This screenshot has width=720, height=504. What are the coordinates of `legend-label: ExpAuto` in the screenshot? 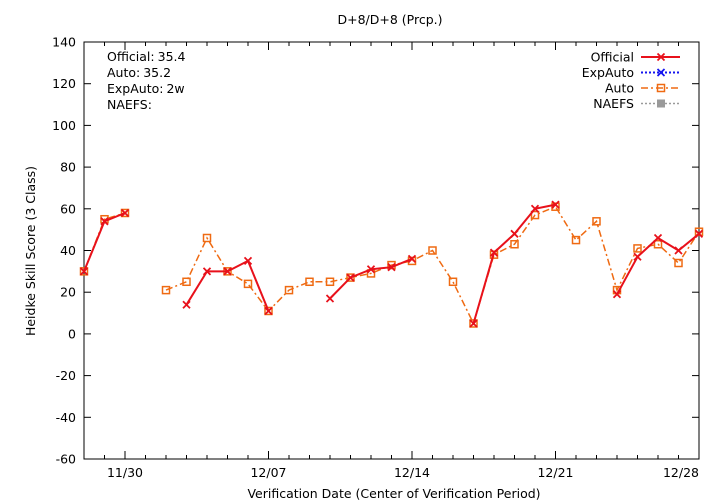 It's located at (608, 72).